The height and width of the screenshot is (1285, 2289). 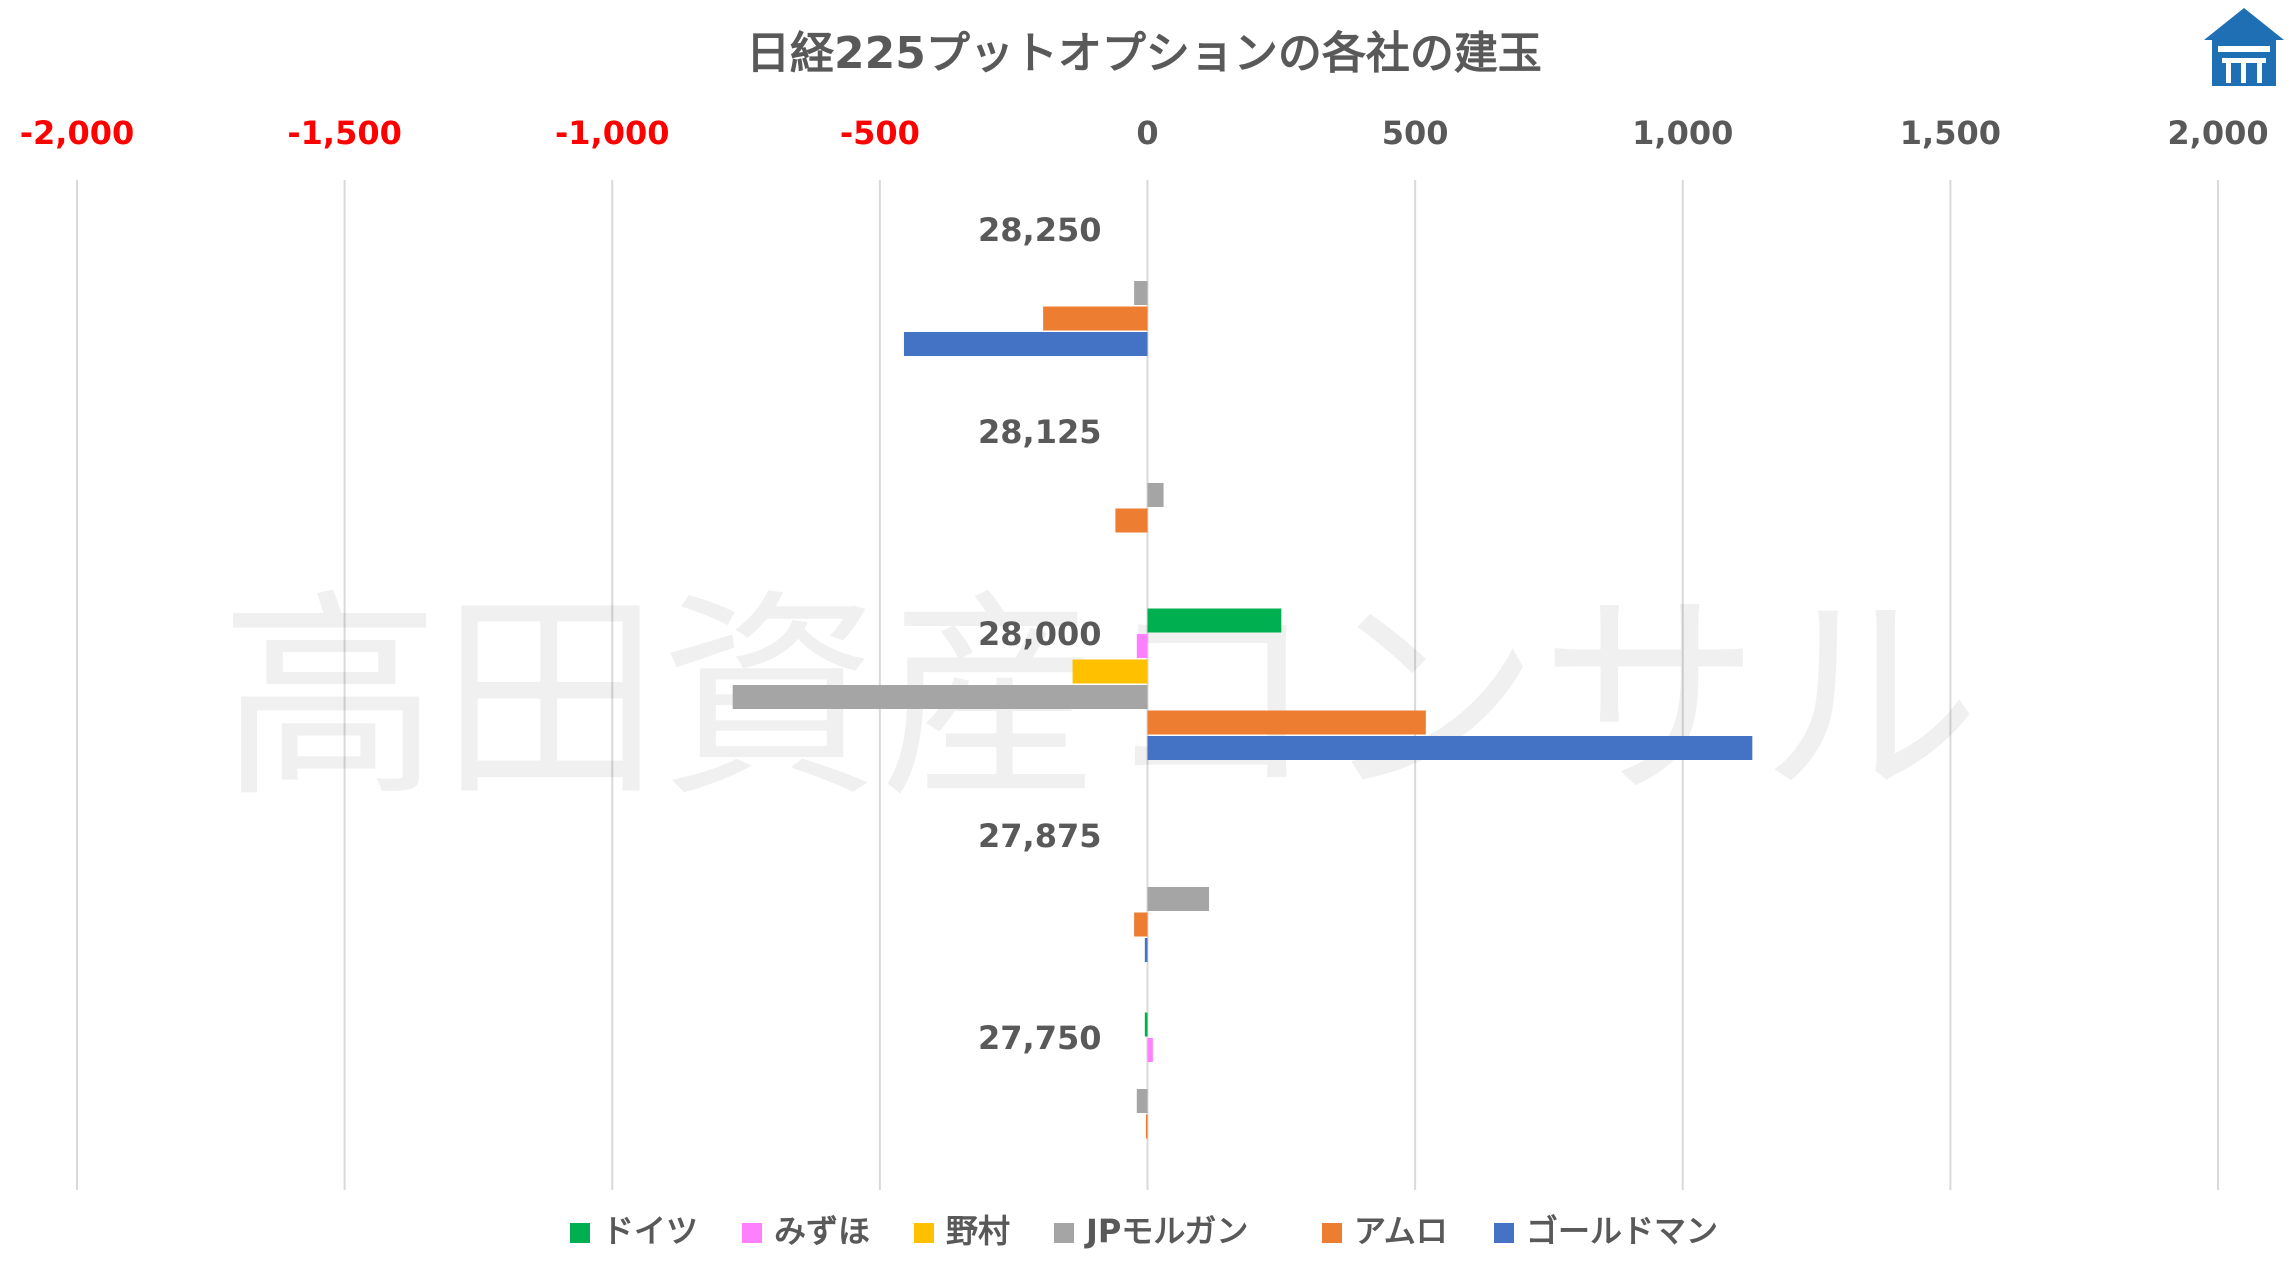 What do you see at coordinates (1039, 432) in the screenshot?
I see `category-label-1: 28,125` at bounding box center [1039, 432].